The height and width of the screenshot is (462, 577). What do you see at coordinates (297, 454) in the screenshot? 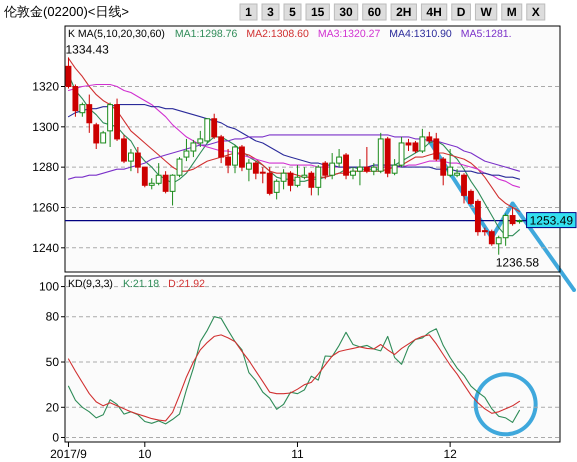
I see `x-tick-label: 11` at bounding box center [297, 454].